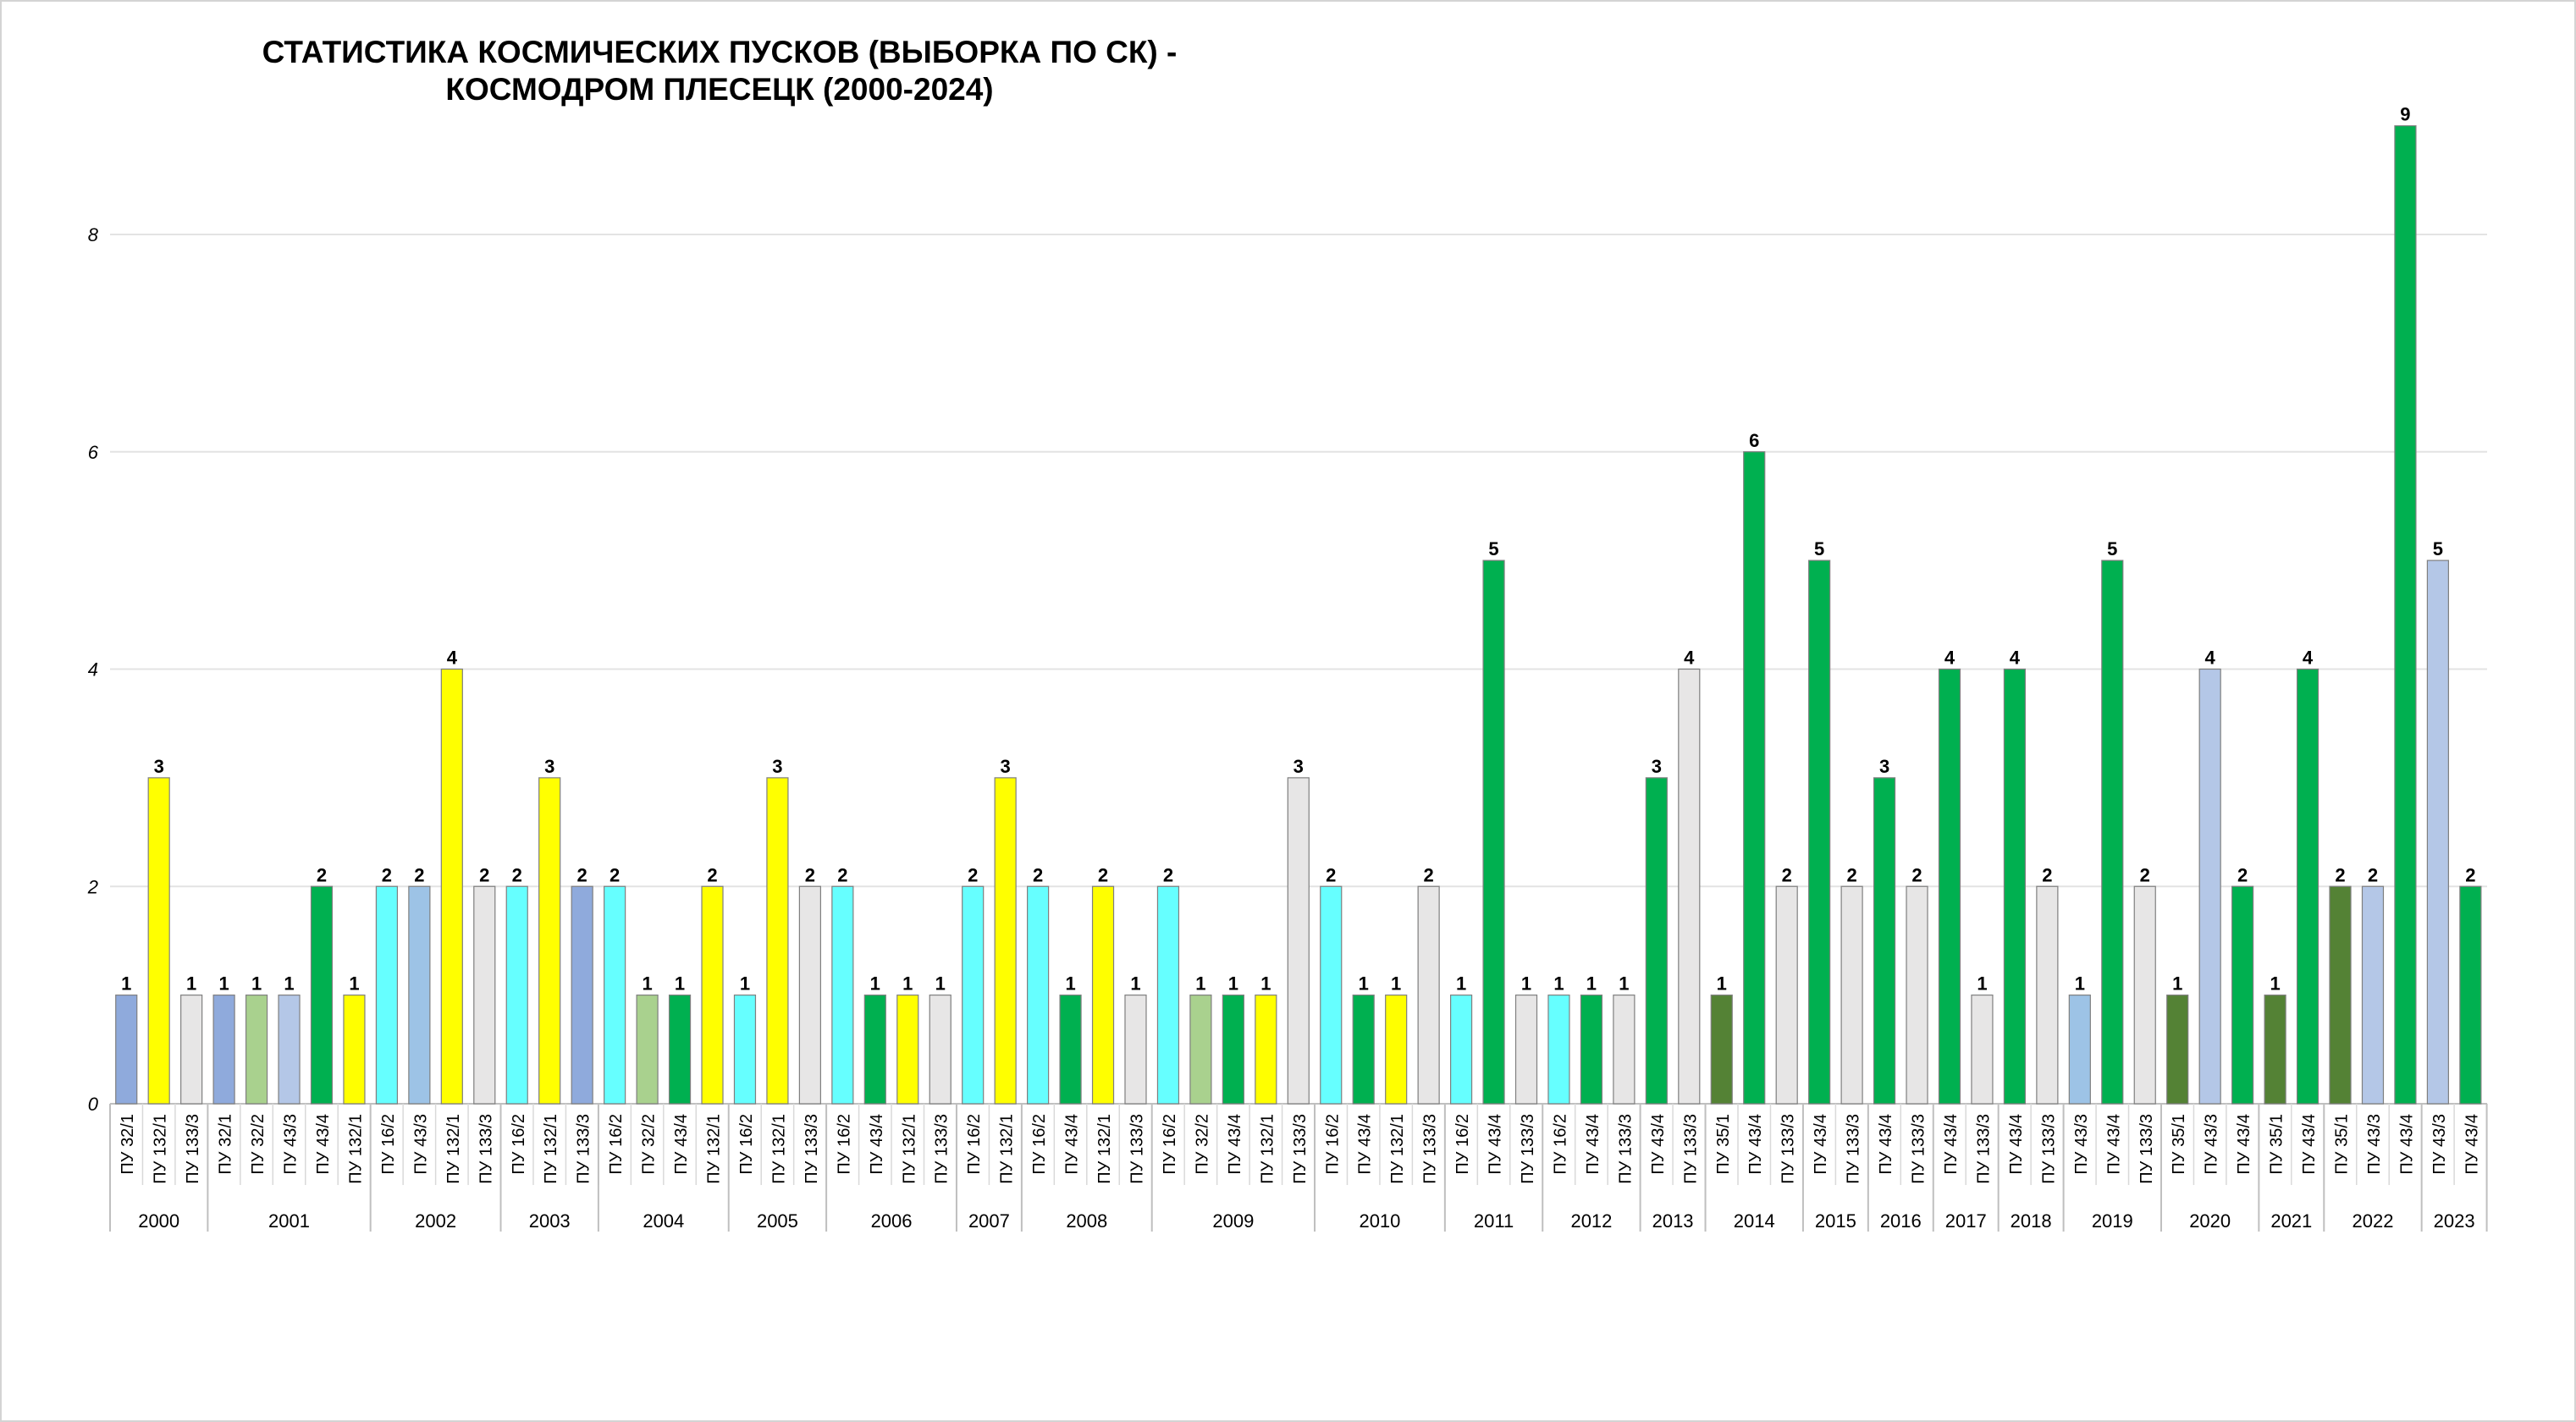 The width and height of the screenshot is (2576, 1422). Describe the element at coordinates (1819, 548) in the screenshot. I see `data-label: 5` at that location.